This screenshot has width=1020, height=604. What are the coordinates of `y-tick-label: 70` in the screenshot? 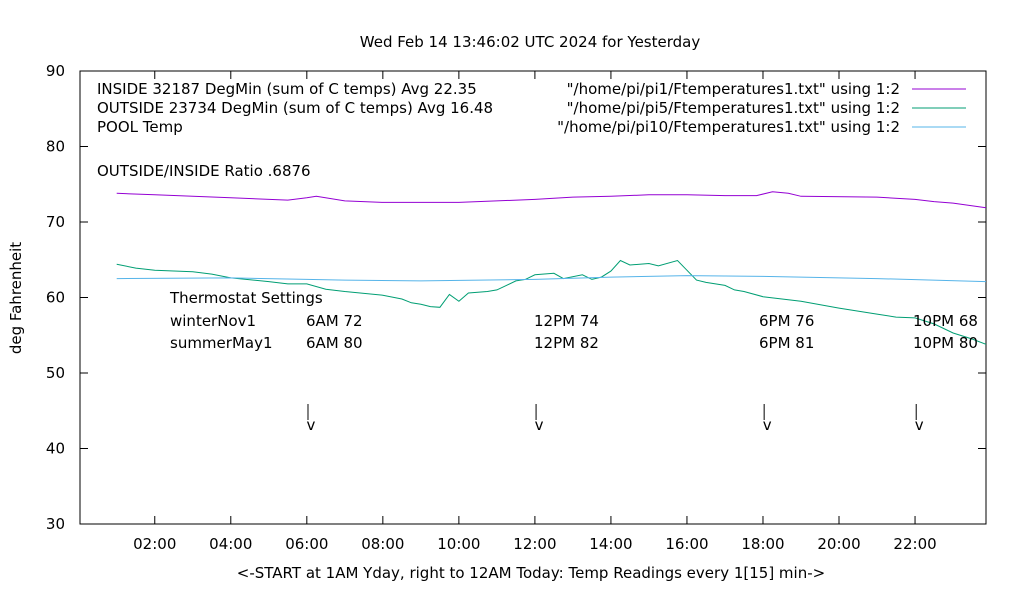 It's located at (55, 222).